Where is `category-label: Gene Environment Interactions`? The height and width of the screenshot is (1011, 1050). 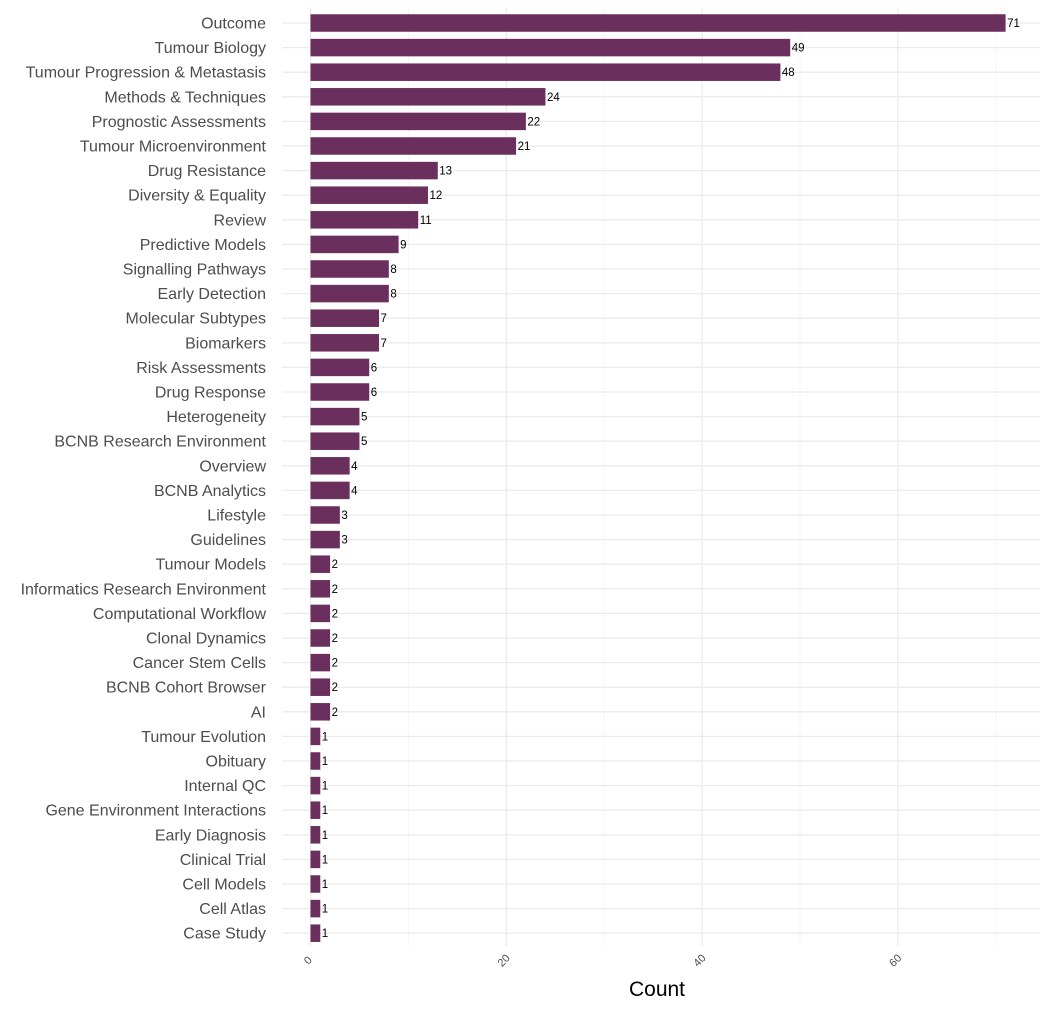 category-label: Gene Environment Interactions is located at coordinates (155, 811).